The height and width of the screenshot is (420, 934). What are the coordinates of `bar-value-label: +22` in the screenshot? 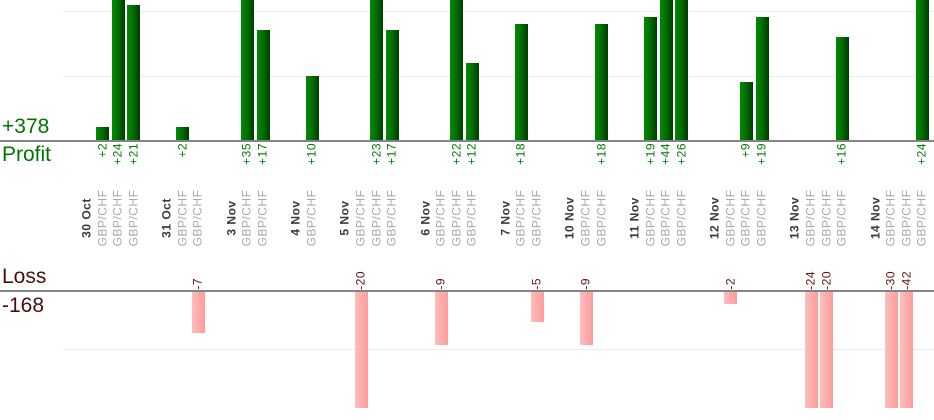 It's located at (456, 154).